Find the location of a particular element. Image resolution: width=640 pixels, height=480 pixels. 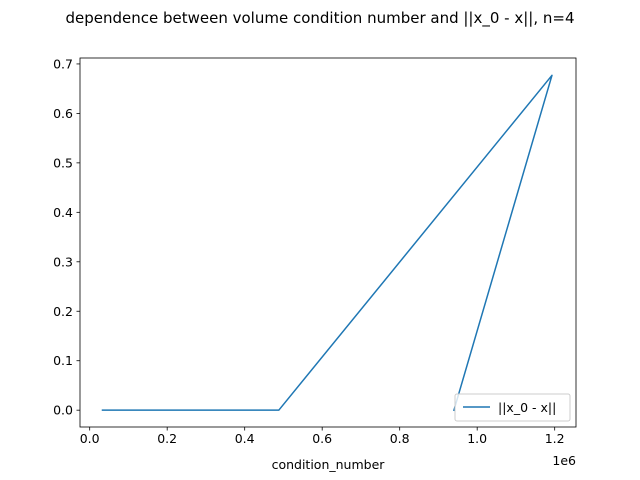

x-axis-title: condition_number is located at coordinates (329, 464).